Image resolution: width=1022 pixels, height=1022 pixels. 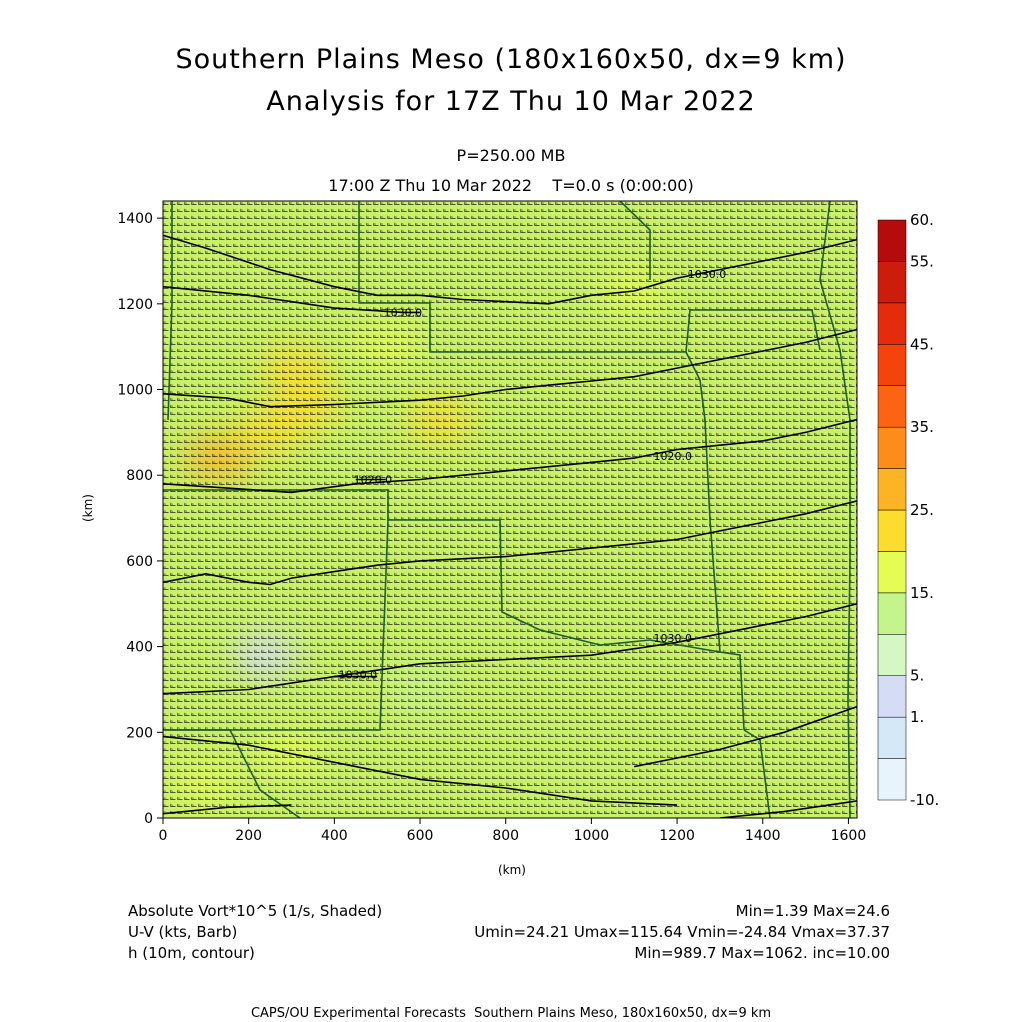 I want to click on colorbar-label: 5., so click(x=917, y=676).